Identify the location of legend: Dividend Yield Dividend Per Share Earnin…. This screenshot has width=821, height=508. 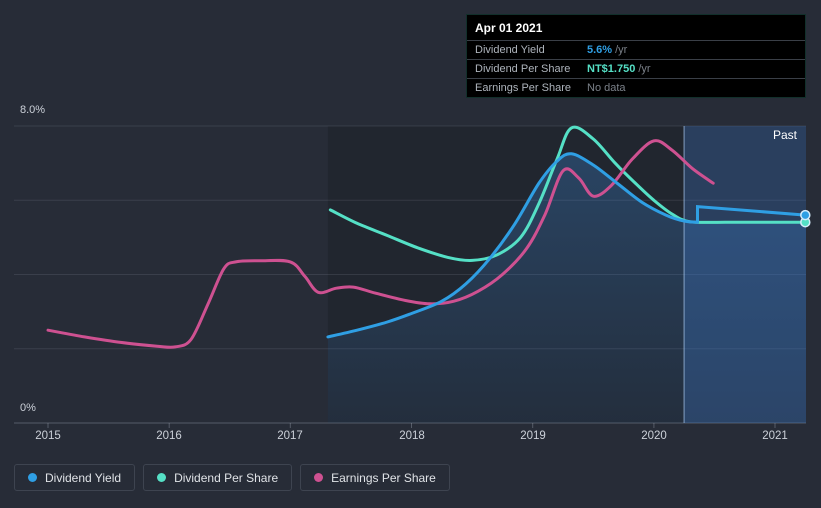
(232, 477).